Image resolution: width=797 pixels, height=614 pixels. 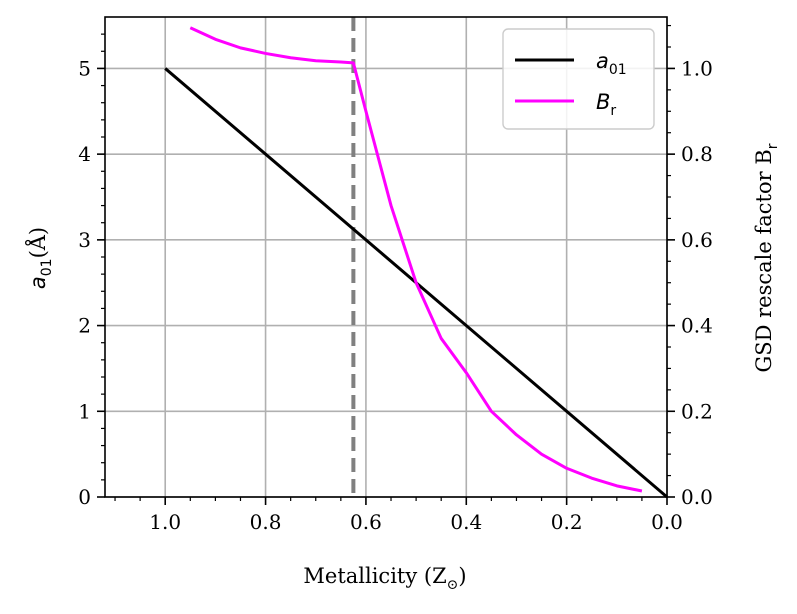 What do you see at coordinates (667, 522) in the screenshot?
I see `x-tick-label: 0.0` at bounding box center [667, 522].